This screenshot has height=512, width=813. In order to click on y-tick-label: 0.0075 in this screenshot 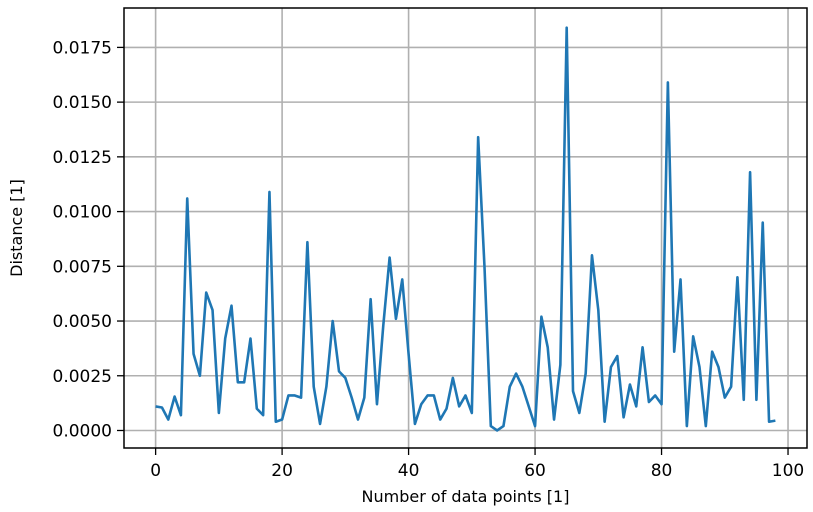, I will do `click(82, 267)`.